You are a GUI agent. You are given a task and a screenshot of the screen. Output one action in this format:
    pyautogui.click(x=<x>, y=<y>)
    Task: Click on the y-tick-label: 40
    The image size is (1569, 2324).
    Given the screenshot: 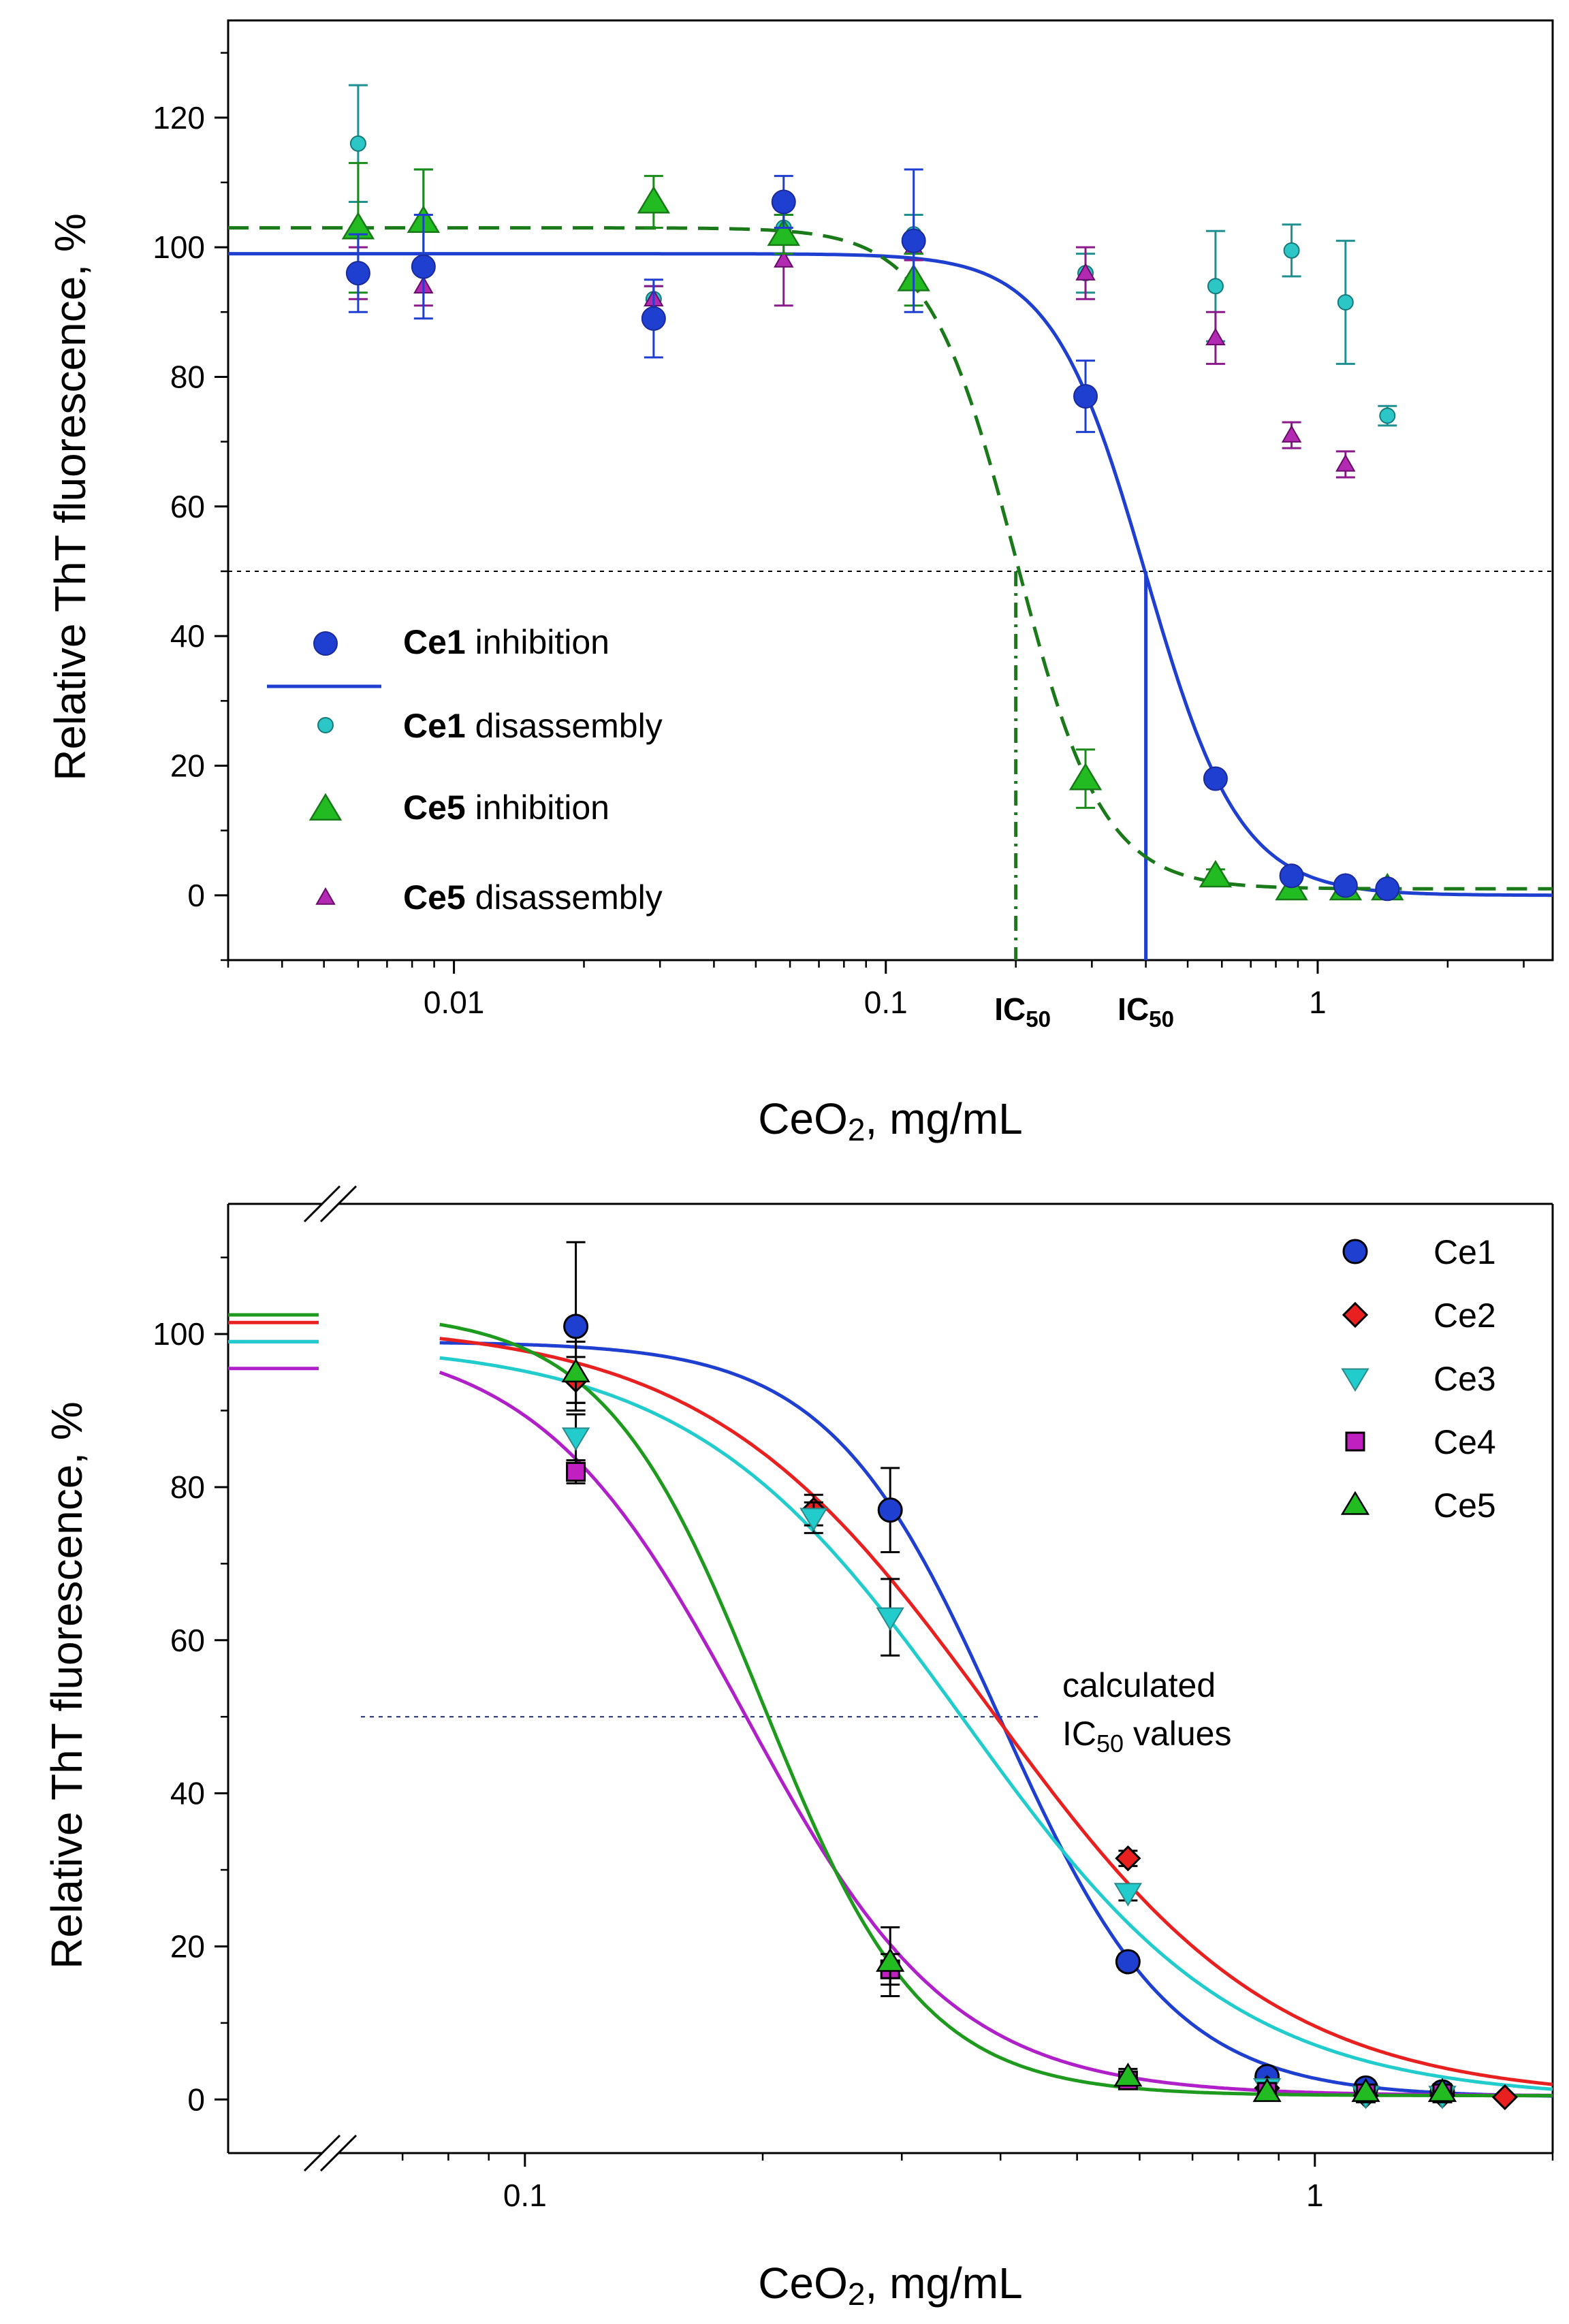 What is the action you would take?
    pyautogui.click(x=187, y=1793)
    